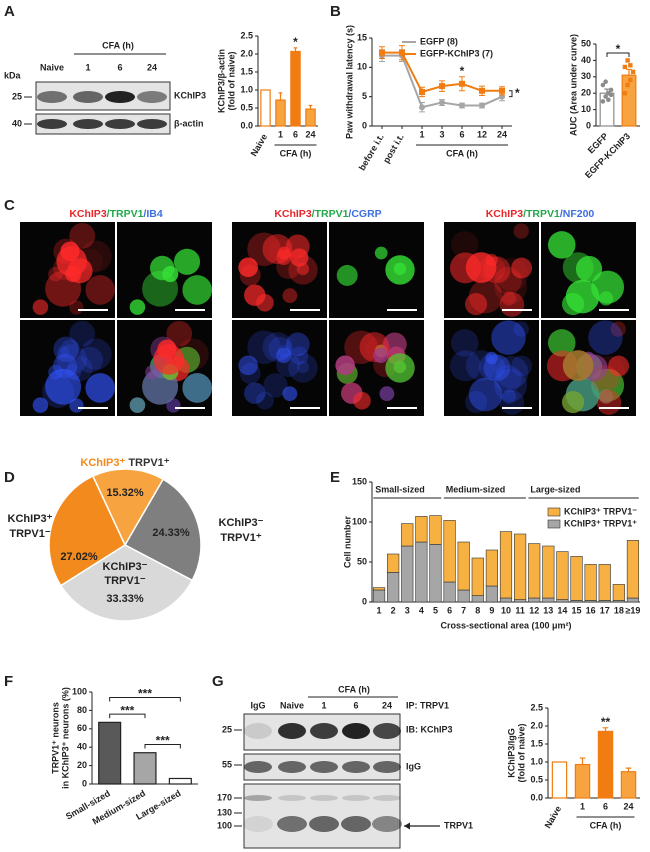 The width and height of the screenshot is (650, 852). I want to click on y-axis-label: in KChIP3⁺ neurons (%), so click(65, 738).